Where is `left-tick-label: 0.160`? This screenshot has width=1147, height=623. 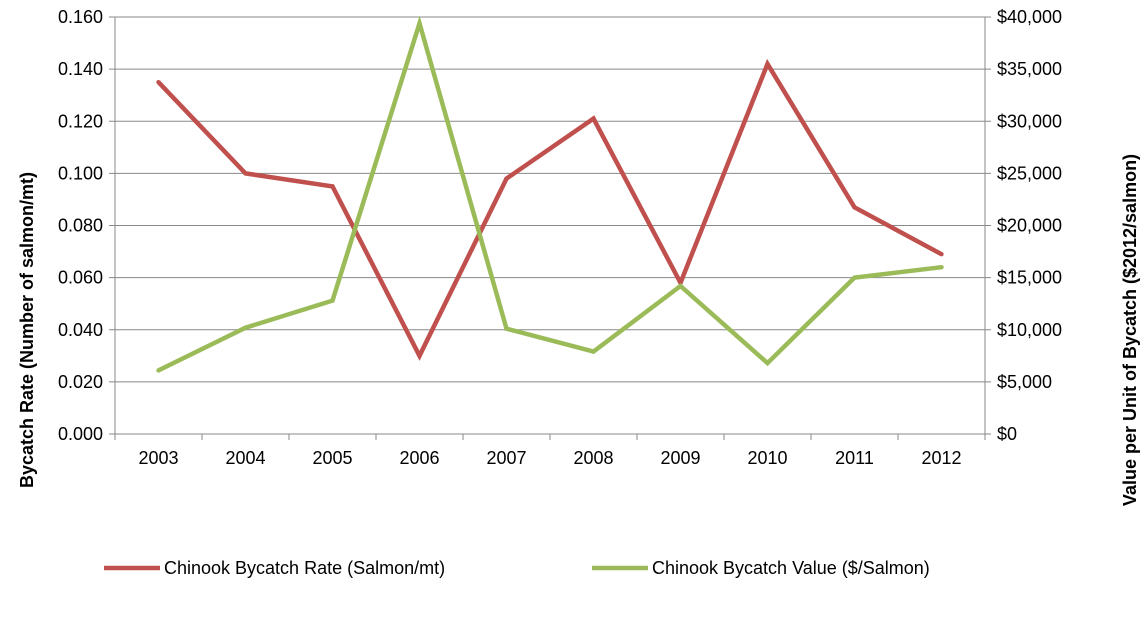
left-tick-label: 0.160 is located at coordinates (80, 17).